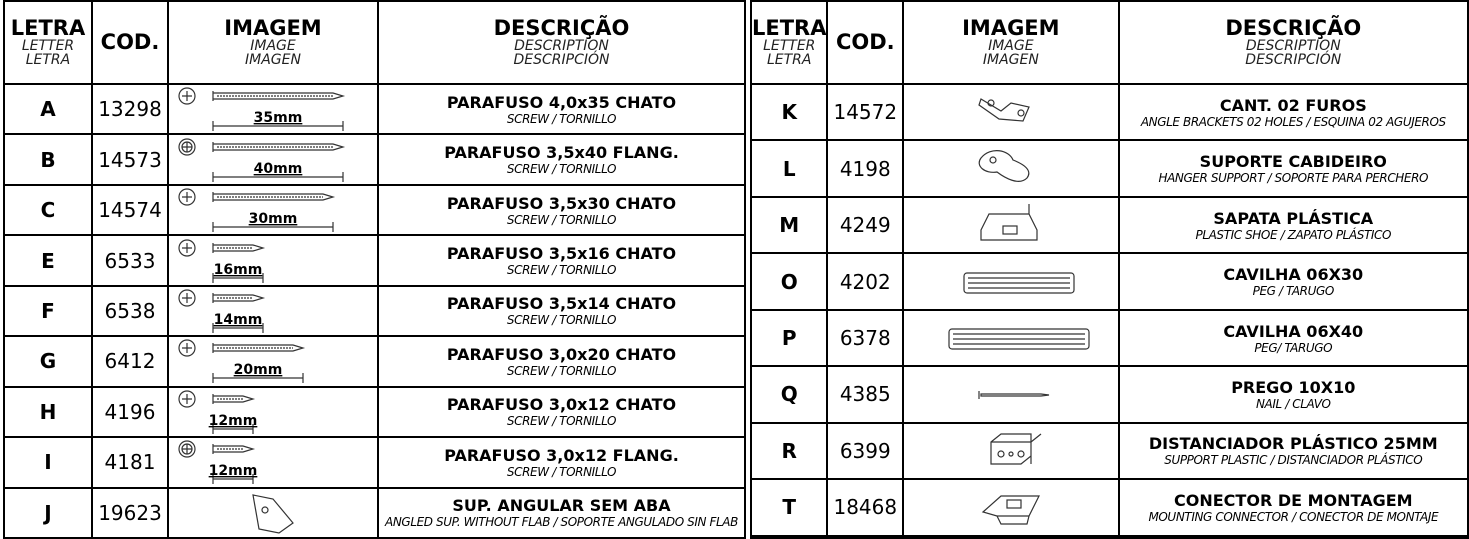 This screenshot has height=539, width=1469. What do you see at coordinates (1293, 338) in the screenshot?
I see `description: CAVILHA 06X40 PEG/ TARUGO` at bounding box center [1293, 338].